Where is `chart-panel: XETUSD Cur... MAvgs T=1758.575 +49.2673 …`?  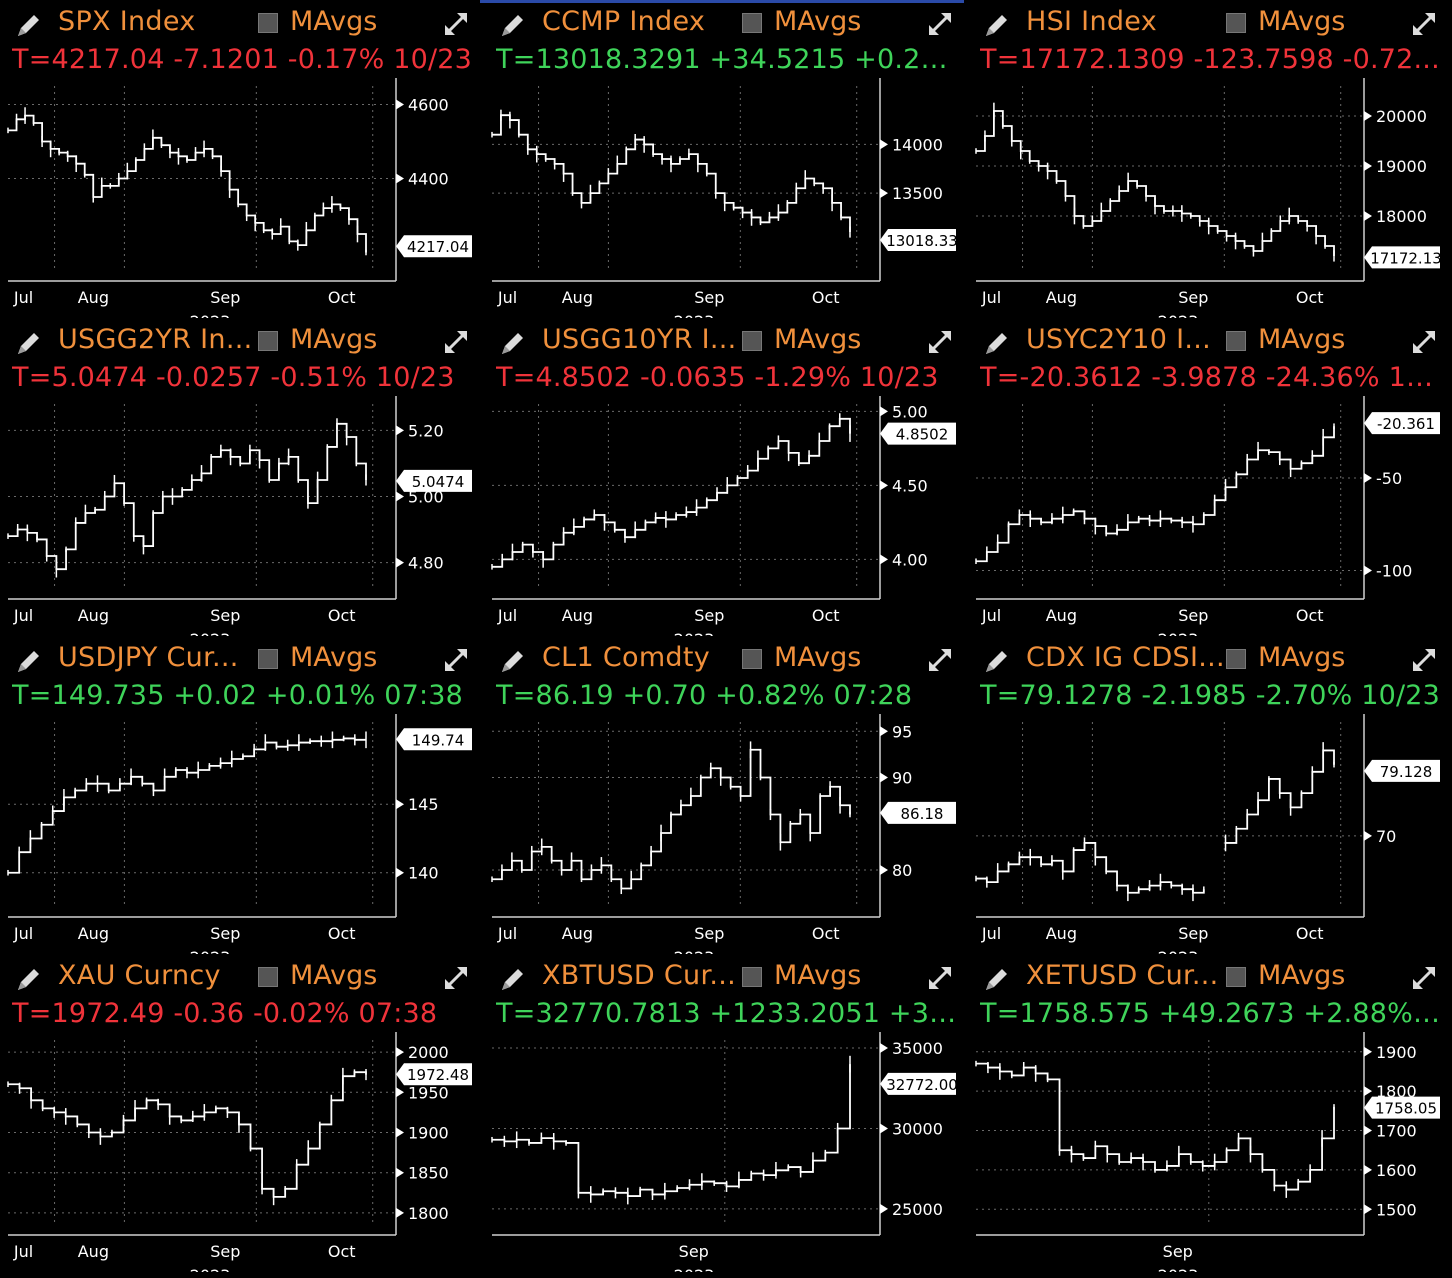
chart-panel: XETUSD Cur... MAvgs T=1758.575 +49.2673 … is located at coordinates (1210, 1113).